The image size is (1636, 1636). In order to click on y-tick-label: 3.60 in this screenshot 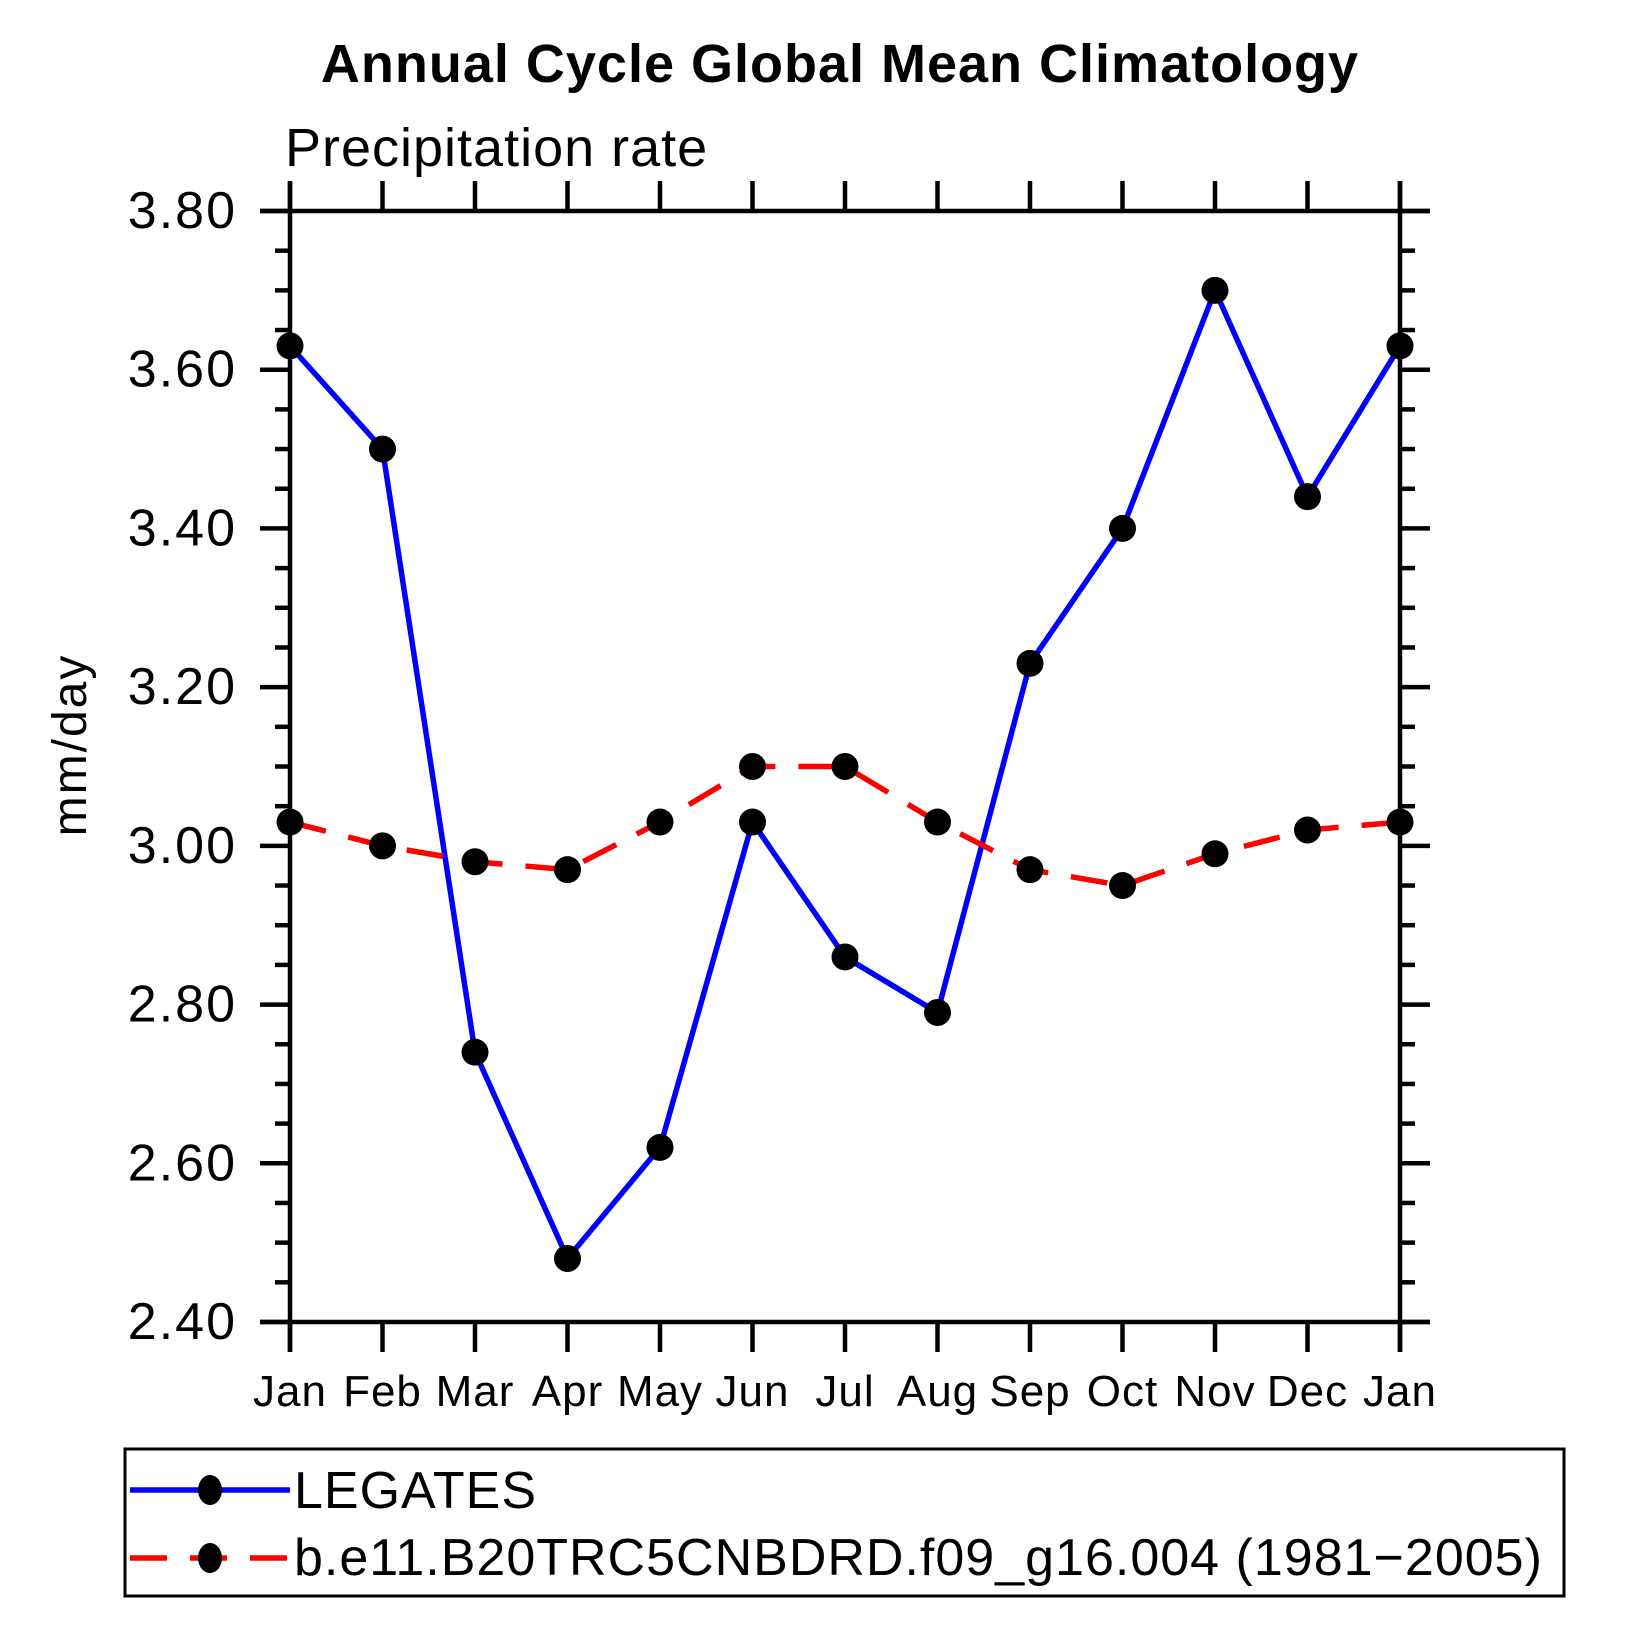, I will do `click(182, 370)`.